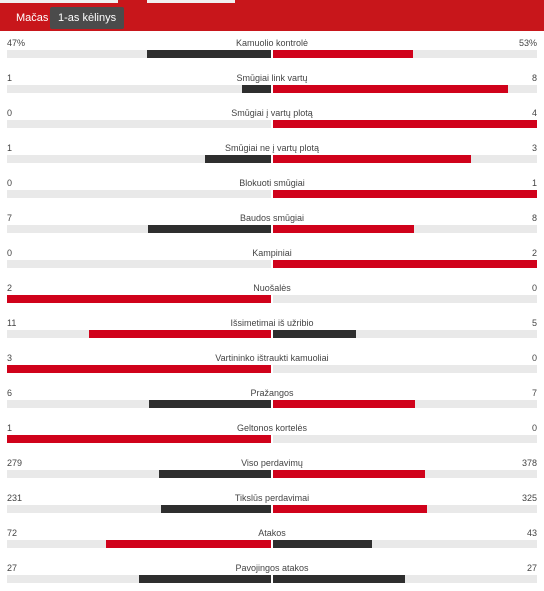 Image resolution: width=544 pixels, height=591 pixels. I want to click on tab-first-half: 1-as kėlinys, so click(87, 18).